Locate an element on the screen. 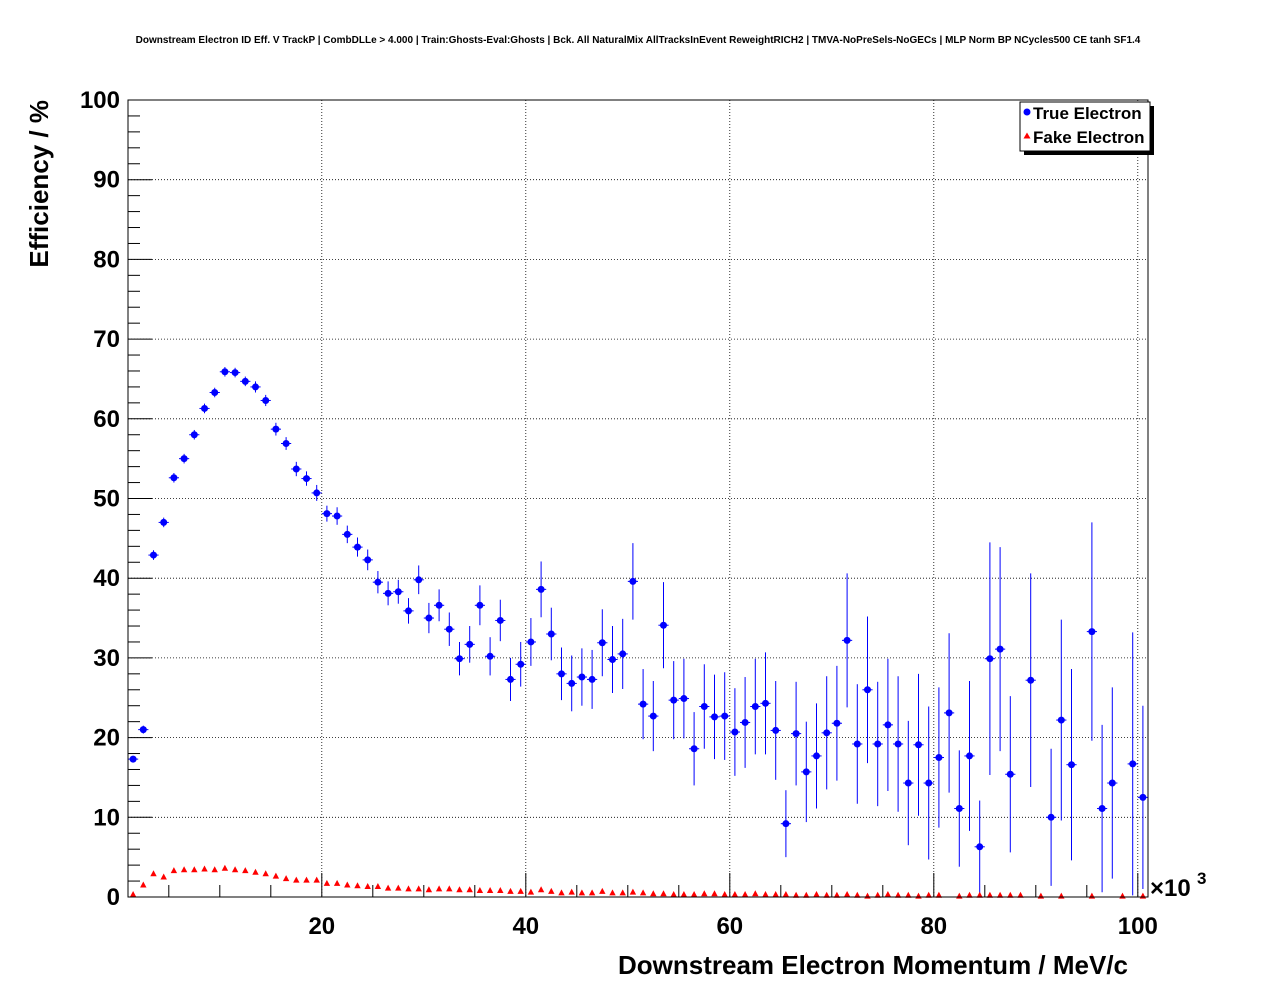 This screenshot has width=1276, height=996. x-exponent-base: ×10 is located at coordinates (1170, 888).